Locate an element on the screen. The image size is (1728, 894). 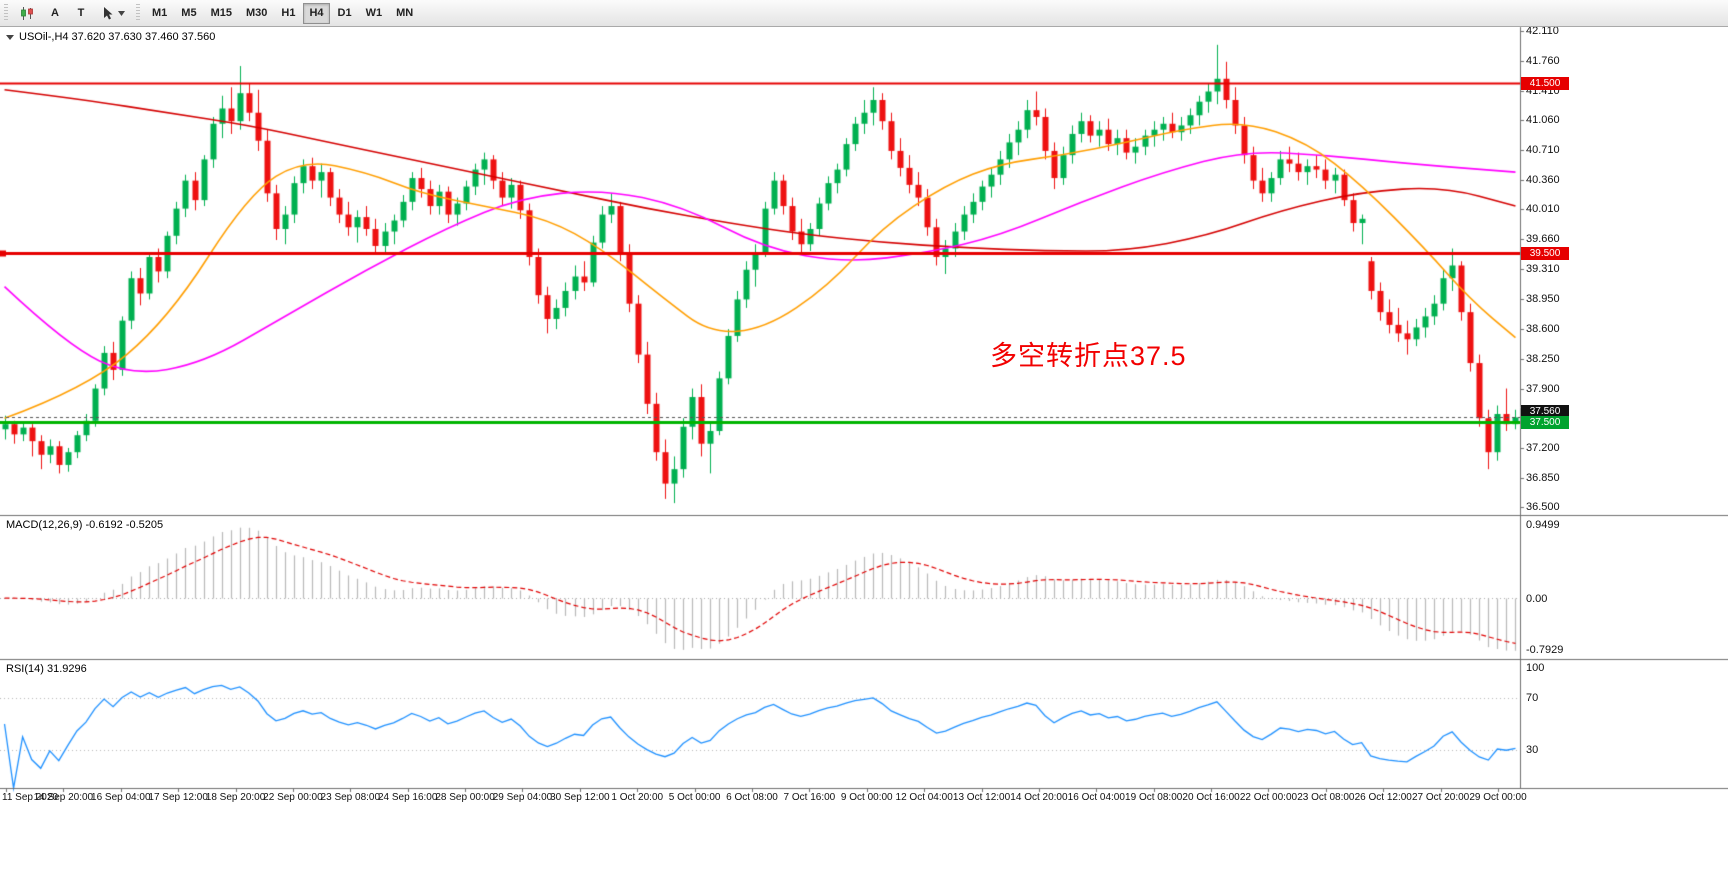
timeframe-h4-button: H4 is located at coordinates (316, 13).